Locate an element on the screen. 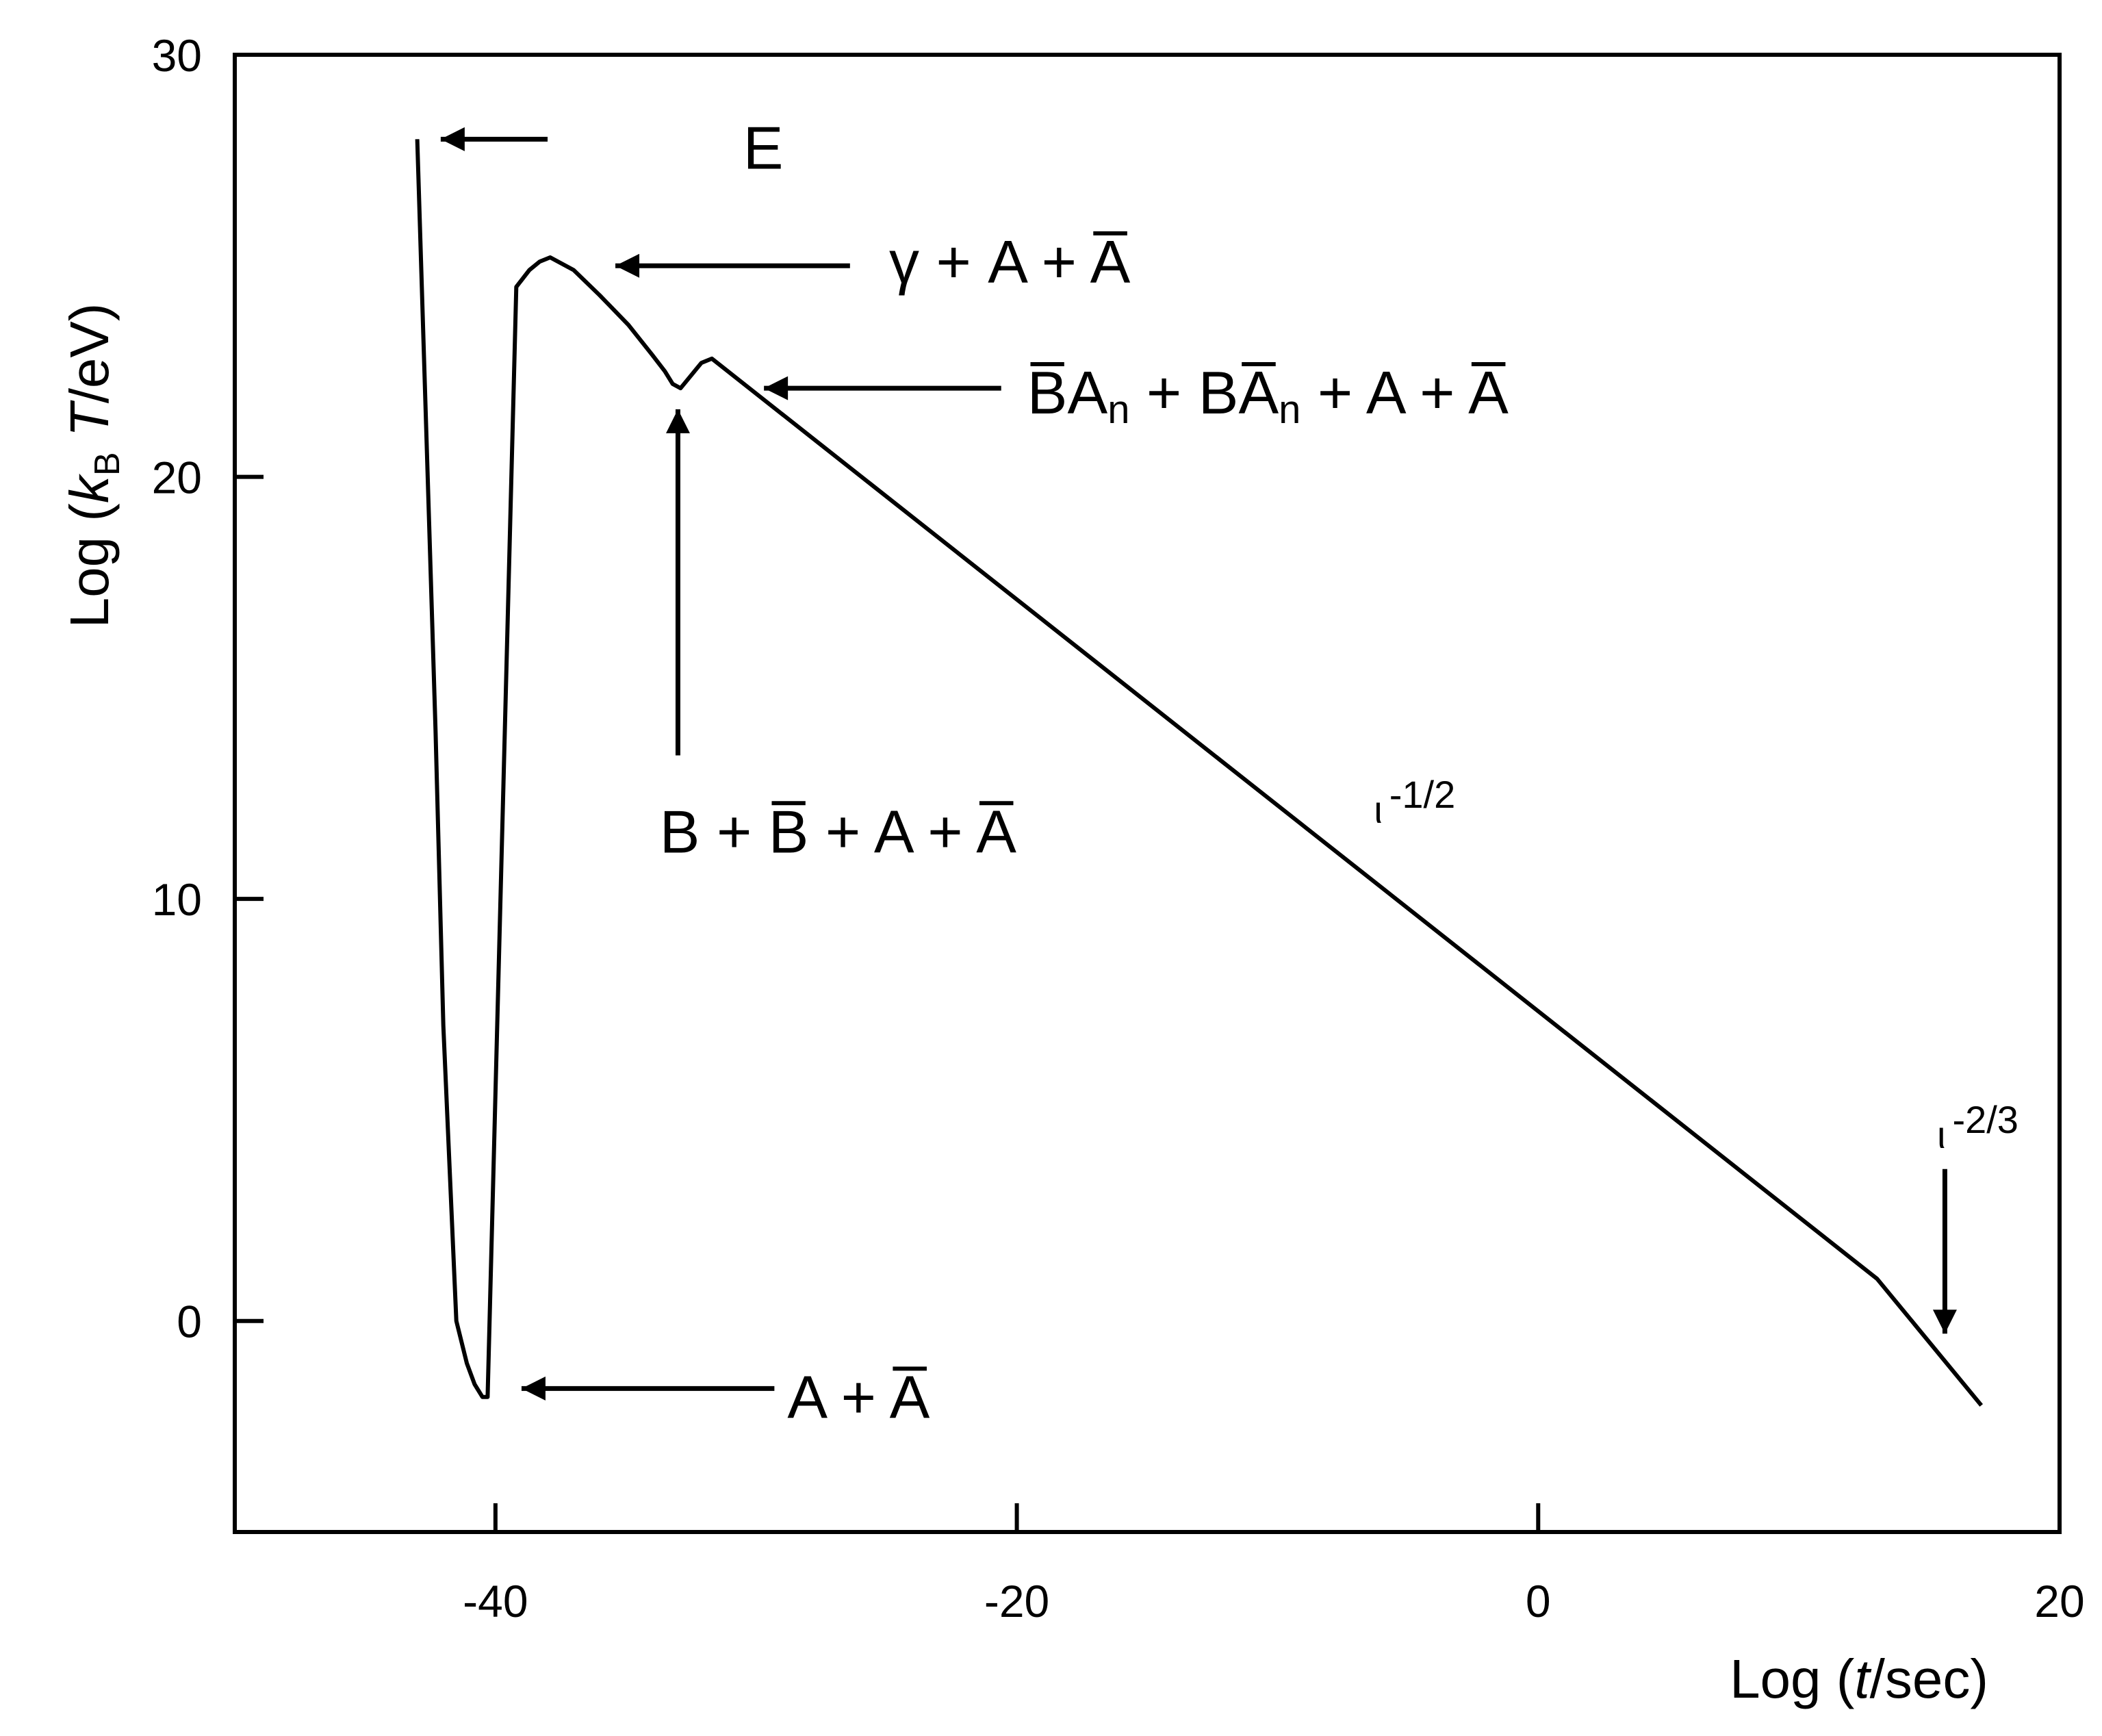 This screenshot has width=2102, height=1736. annotation-a-abar: A + A is located at coordinates (858, 1397).